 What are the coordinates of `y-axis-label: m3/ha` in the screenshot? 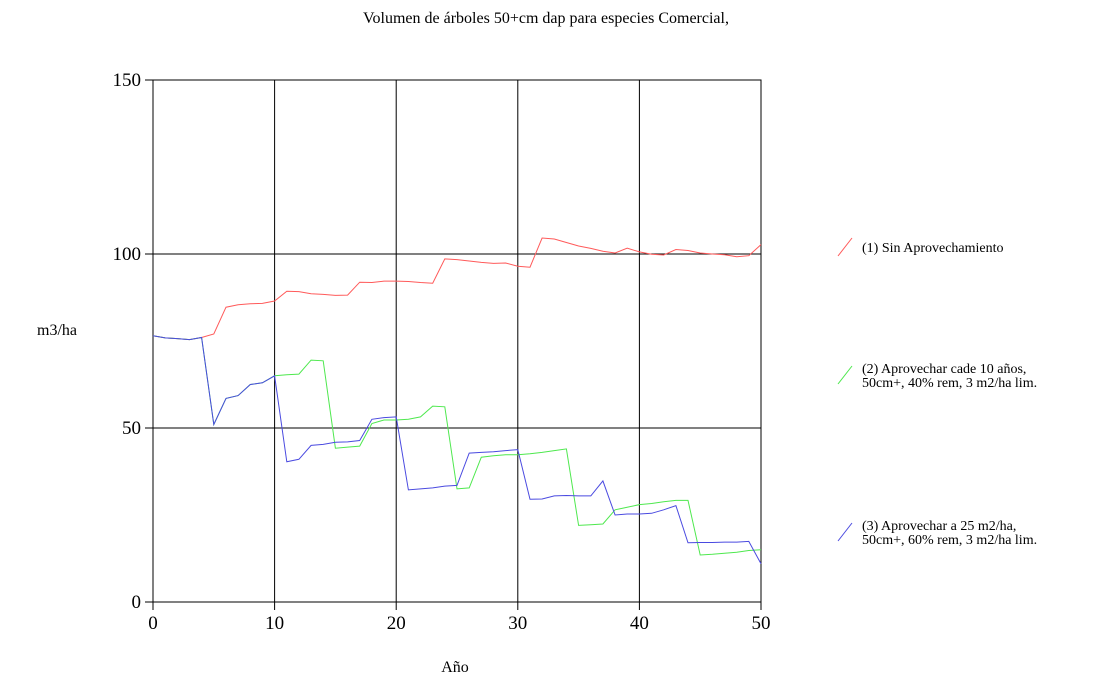 It's located at (57, 330).